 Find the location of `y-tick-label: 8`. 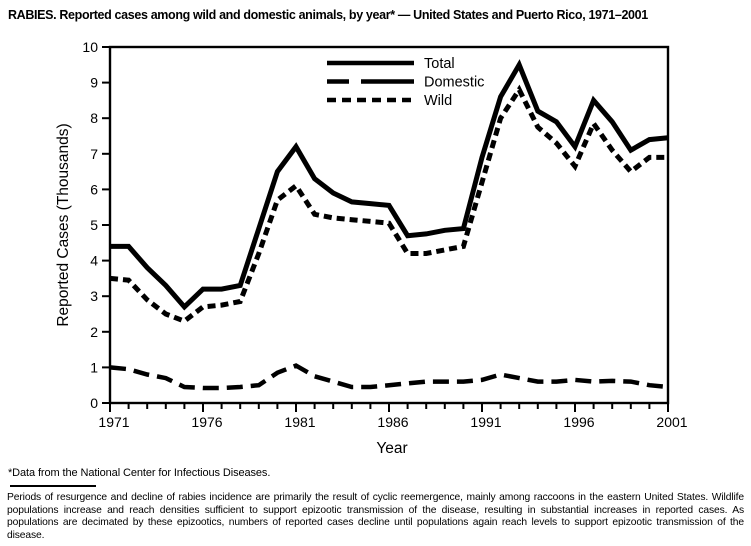

y-tick-label: 8 is located at coordinates (94, 118).